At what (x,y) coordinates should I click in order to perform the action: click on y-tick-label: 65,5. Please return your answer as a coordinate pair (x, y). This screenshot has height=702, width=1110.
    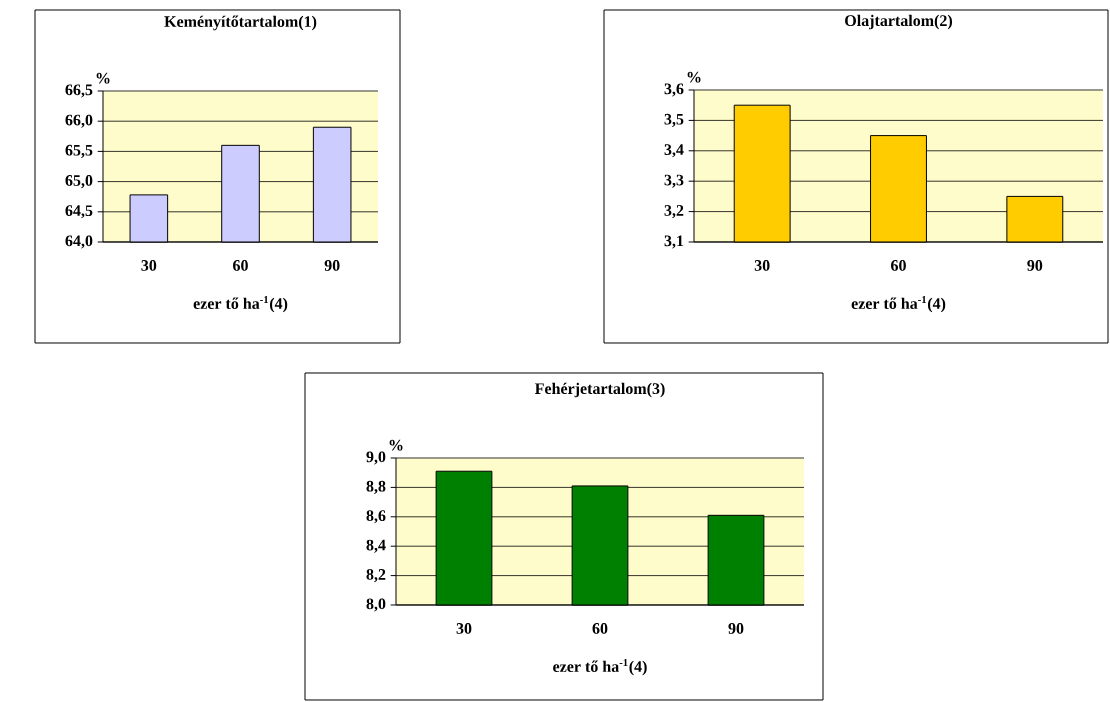
    Looking at the image, I should click on (79, 151).